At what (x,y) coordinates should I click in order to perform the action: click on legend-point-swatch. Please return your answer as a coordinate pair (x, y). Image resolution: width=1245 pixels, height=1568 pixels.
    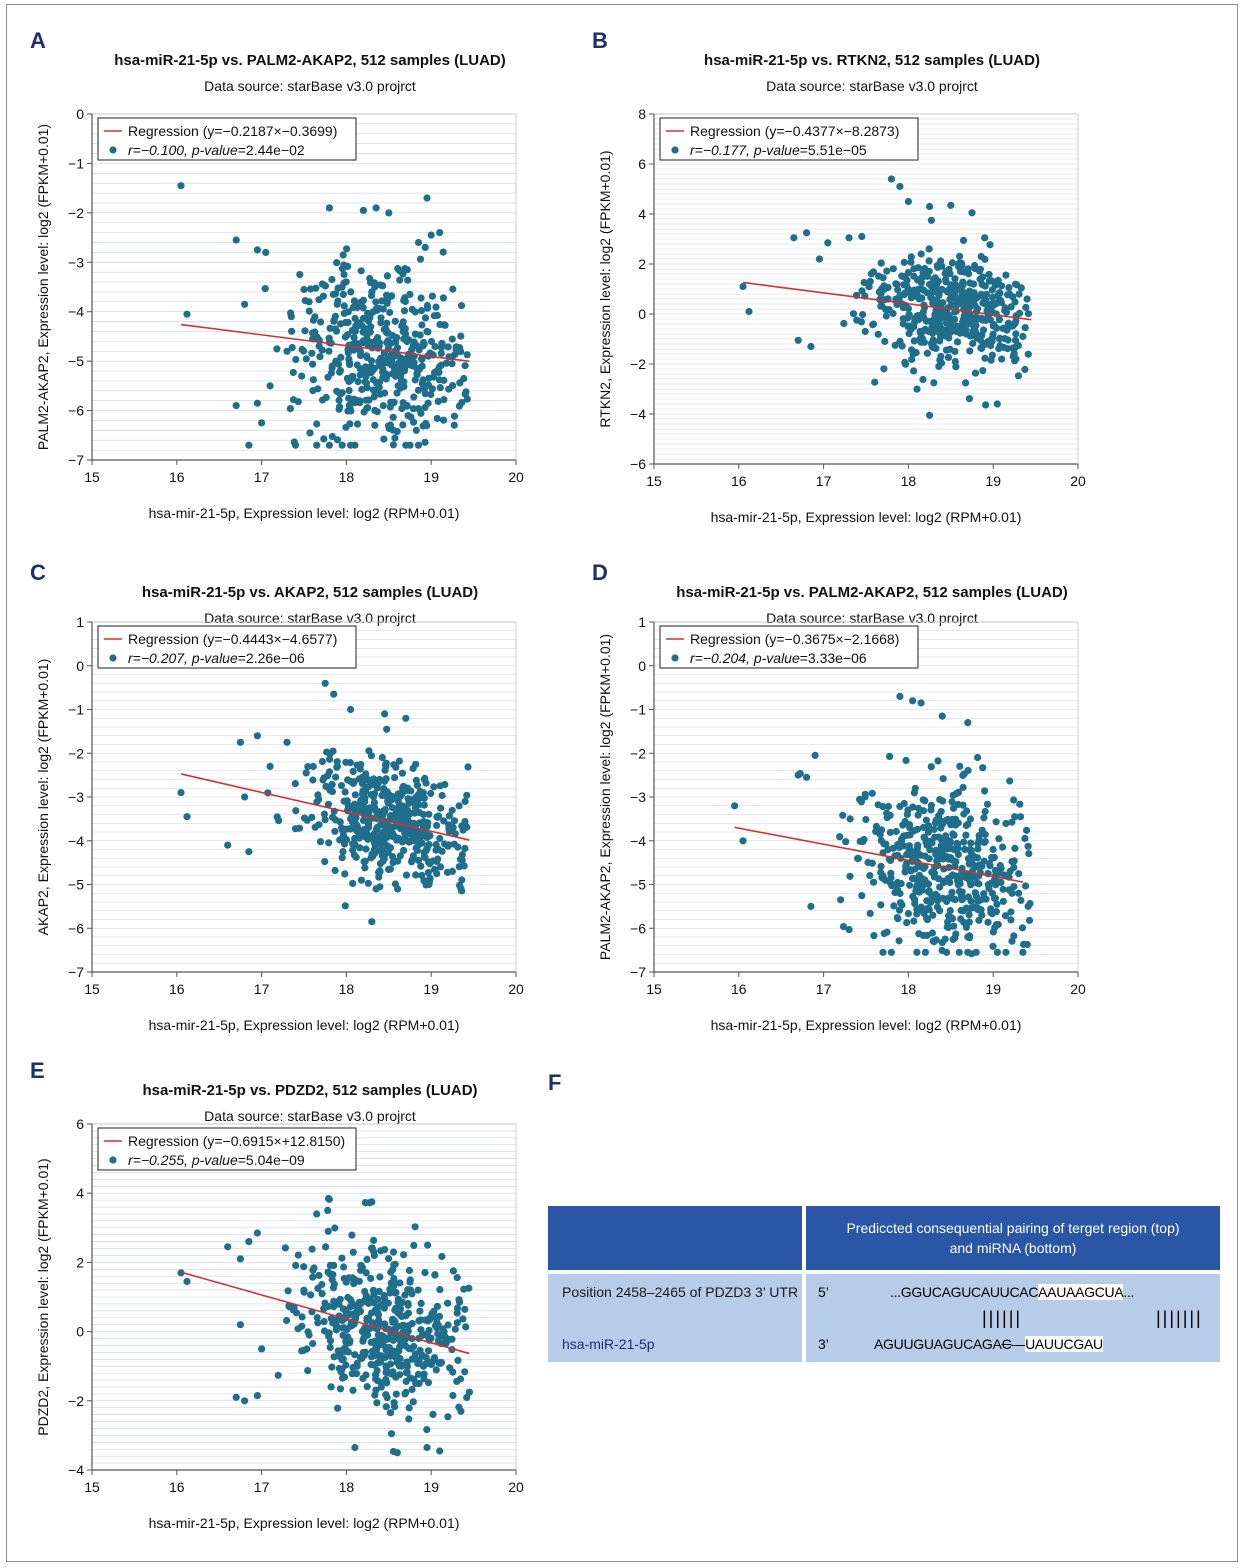
    Looking at the image, I should click on (113, 150).